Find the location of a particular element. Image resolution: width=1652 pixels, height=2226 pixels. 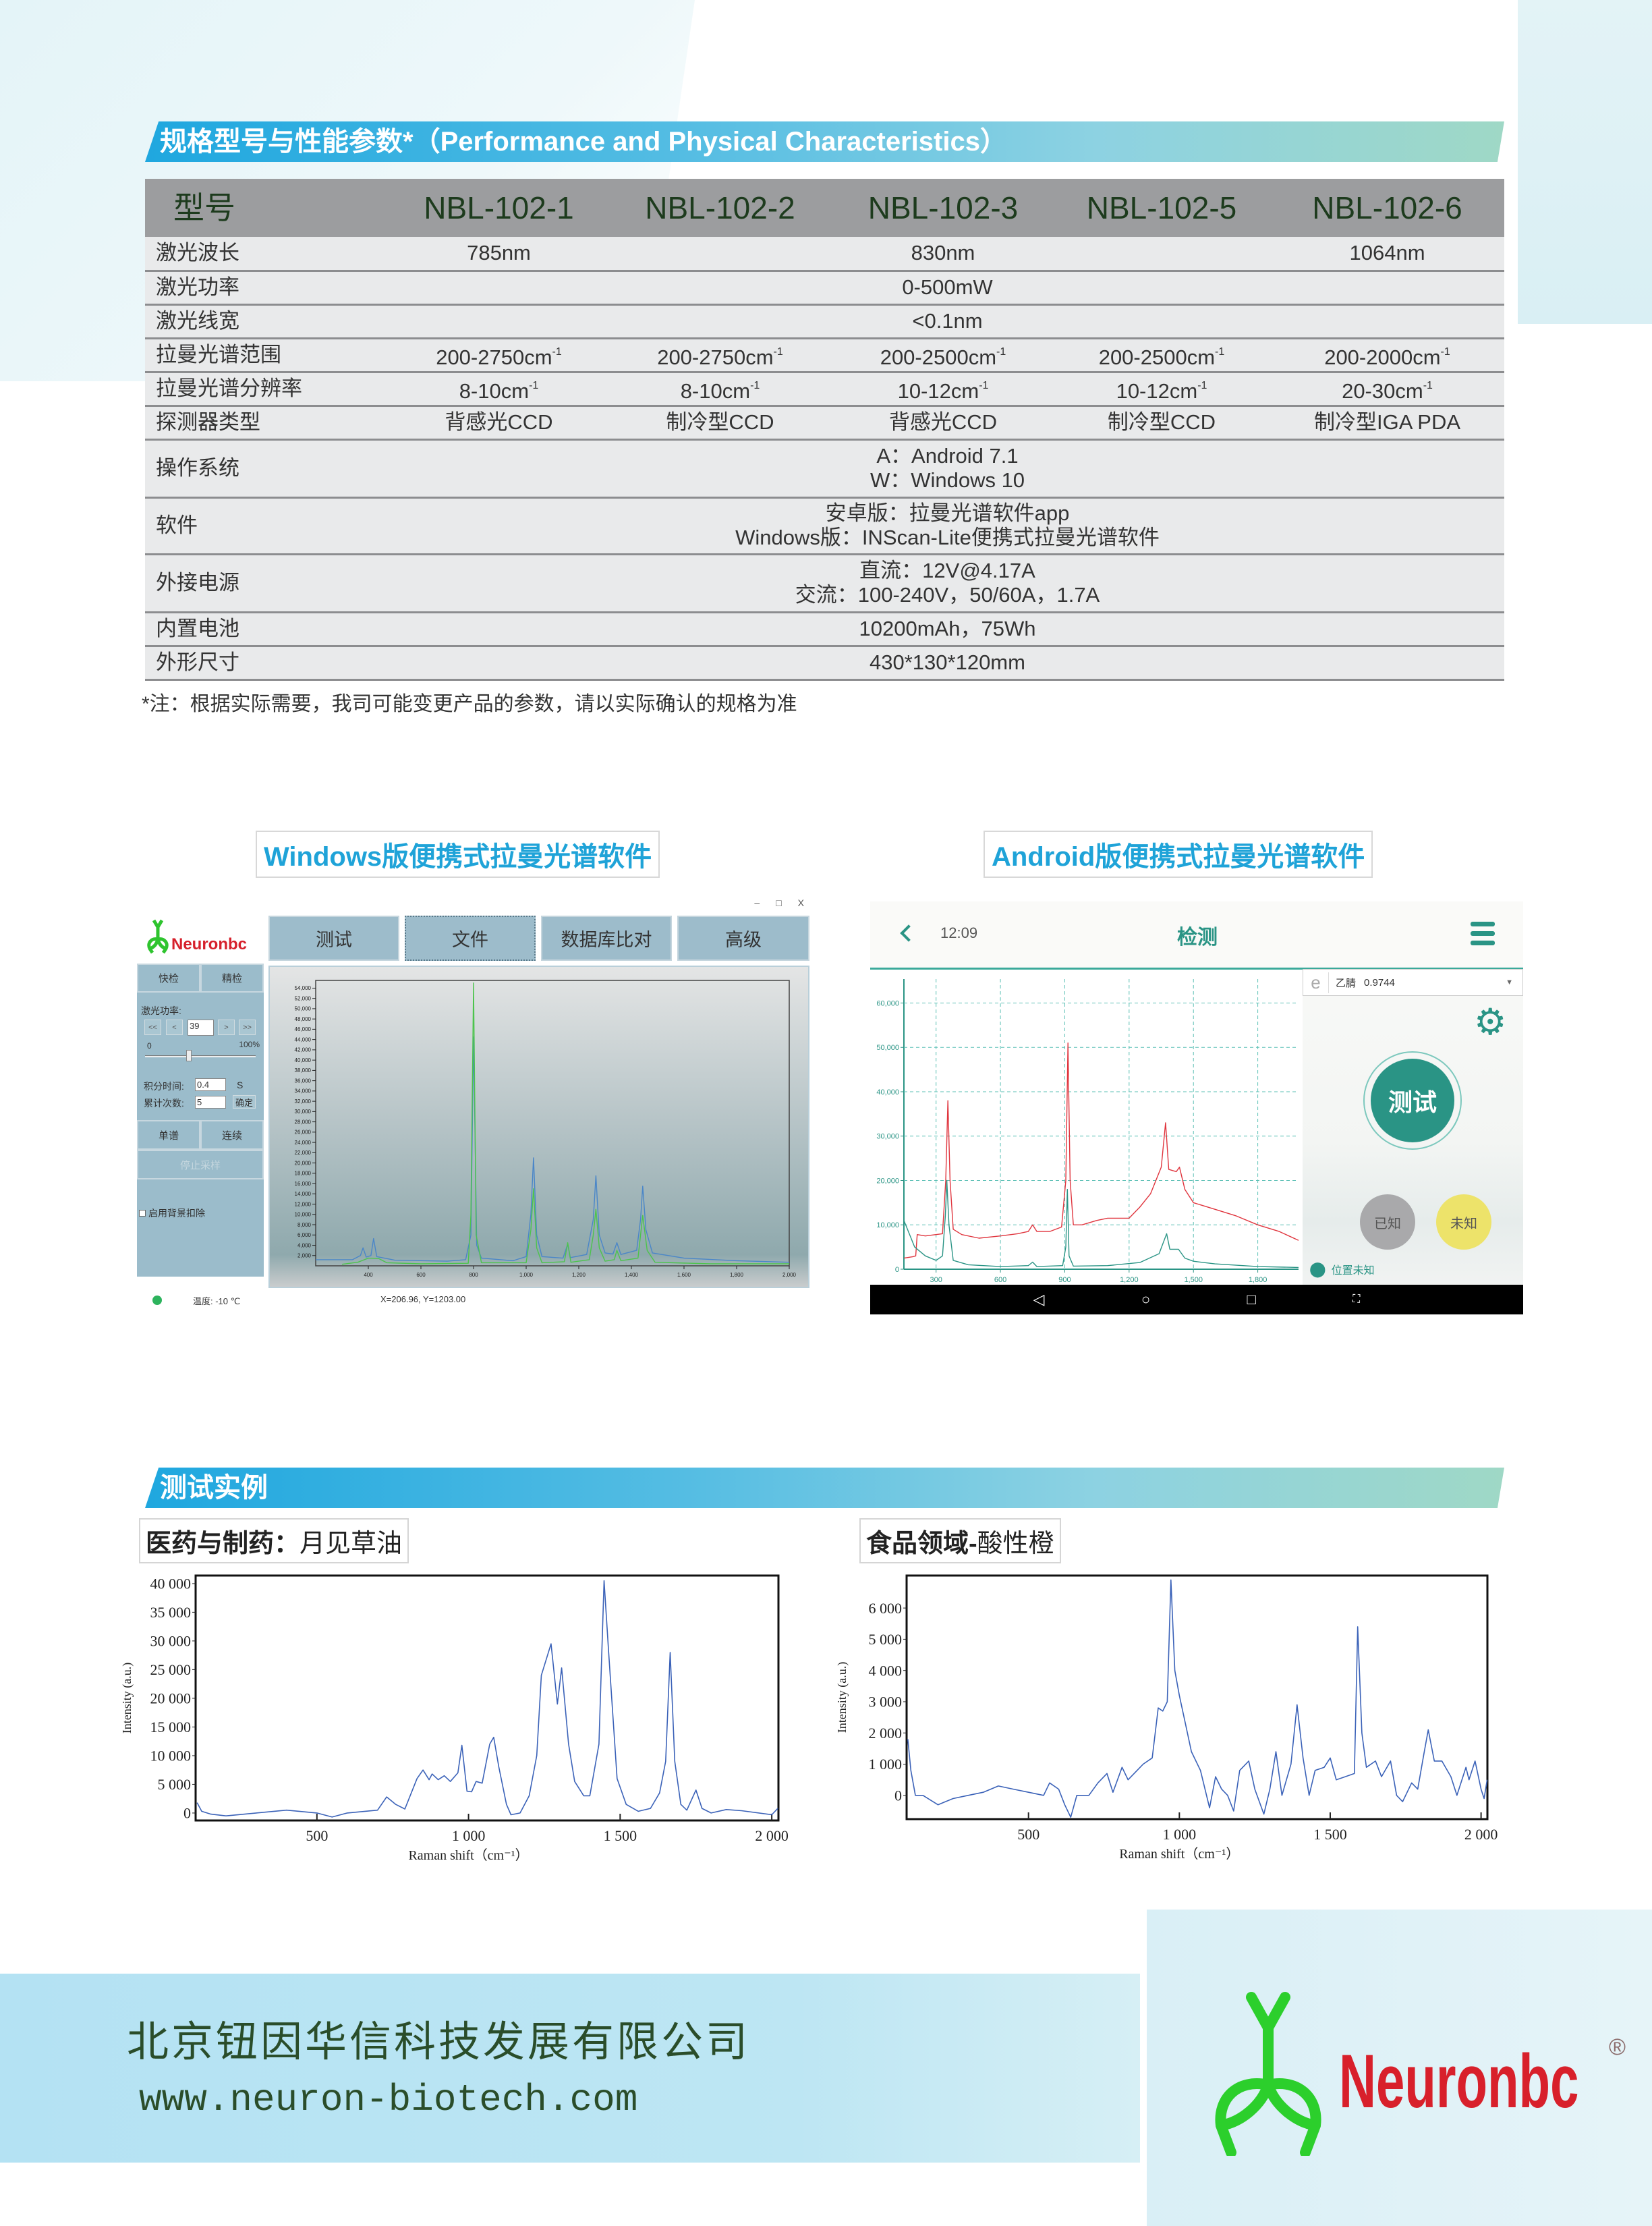

windows-section-title: Windows版便携式拉曼光谱软件 is located at coordinates (458, 854).